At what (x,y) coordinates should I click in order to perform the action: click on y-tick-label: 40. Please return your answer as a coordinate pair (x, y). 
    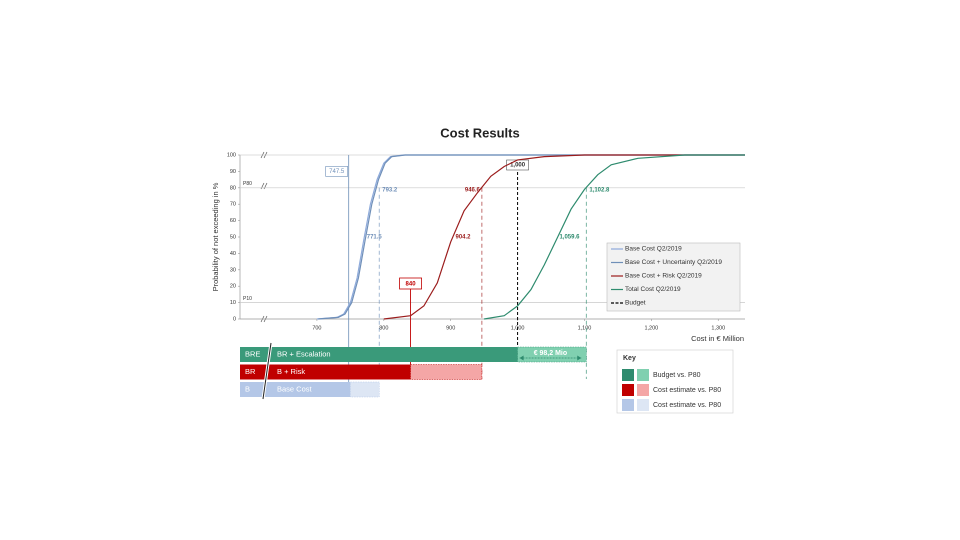
    Looking at the image, I should click on (233, 254).